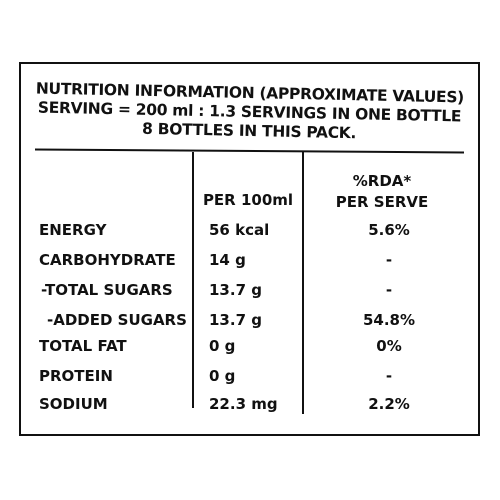  What do you see at coordinates (382, 202) in the screenshot?
I see `column-header-rda-line2: PER SERVE` at bounding box center [382, 202].